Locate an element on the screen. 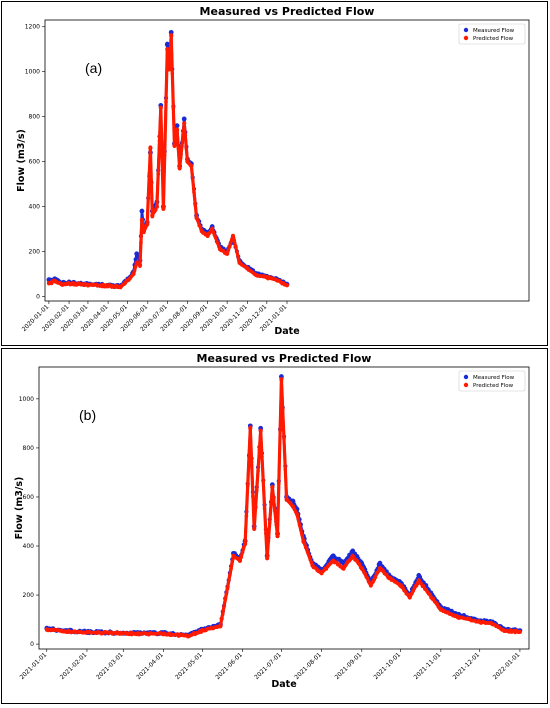 The image size is (550, 708). y-tick-label: 1200 is located at coordinates (32, 27).